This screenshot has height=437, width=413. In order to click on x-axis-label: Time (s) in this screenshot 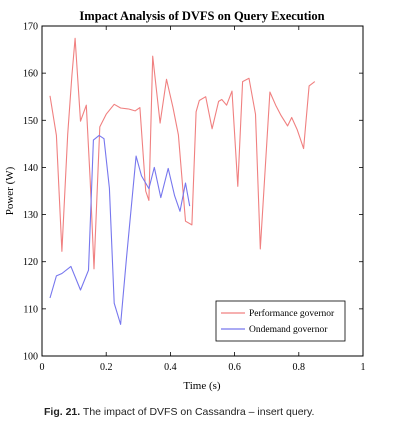, I will do `click(202, 386)`.